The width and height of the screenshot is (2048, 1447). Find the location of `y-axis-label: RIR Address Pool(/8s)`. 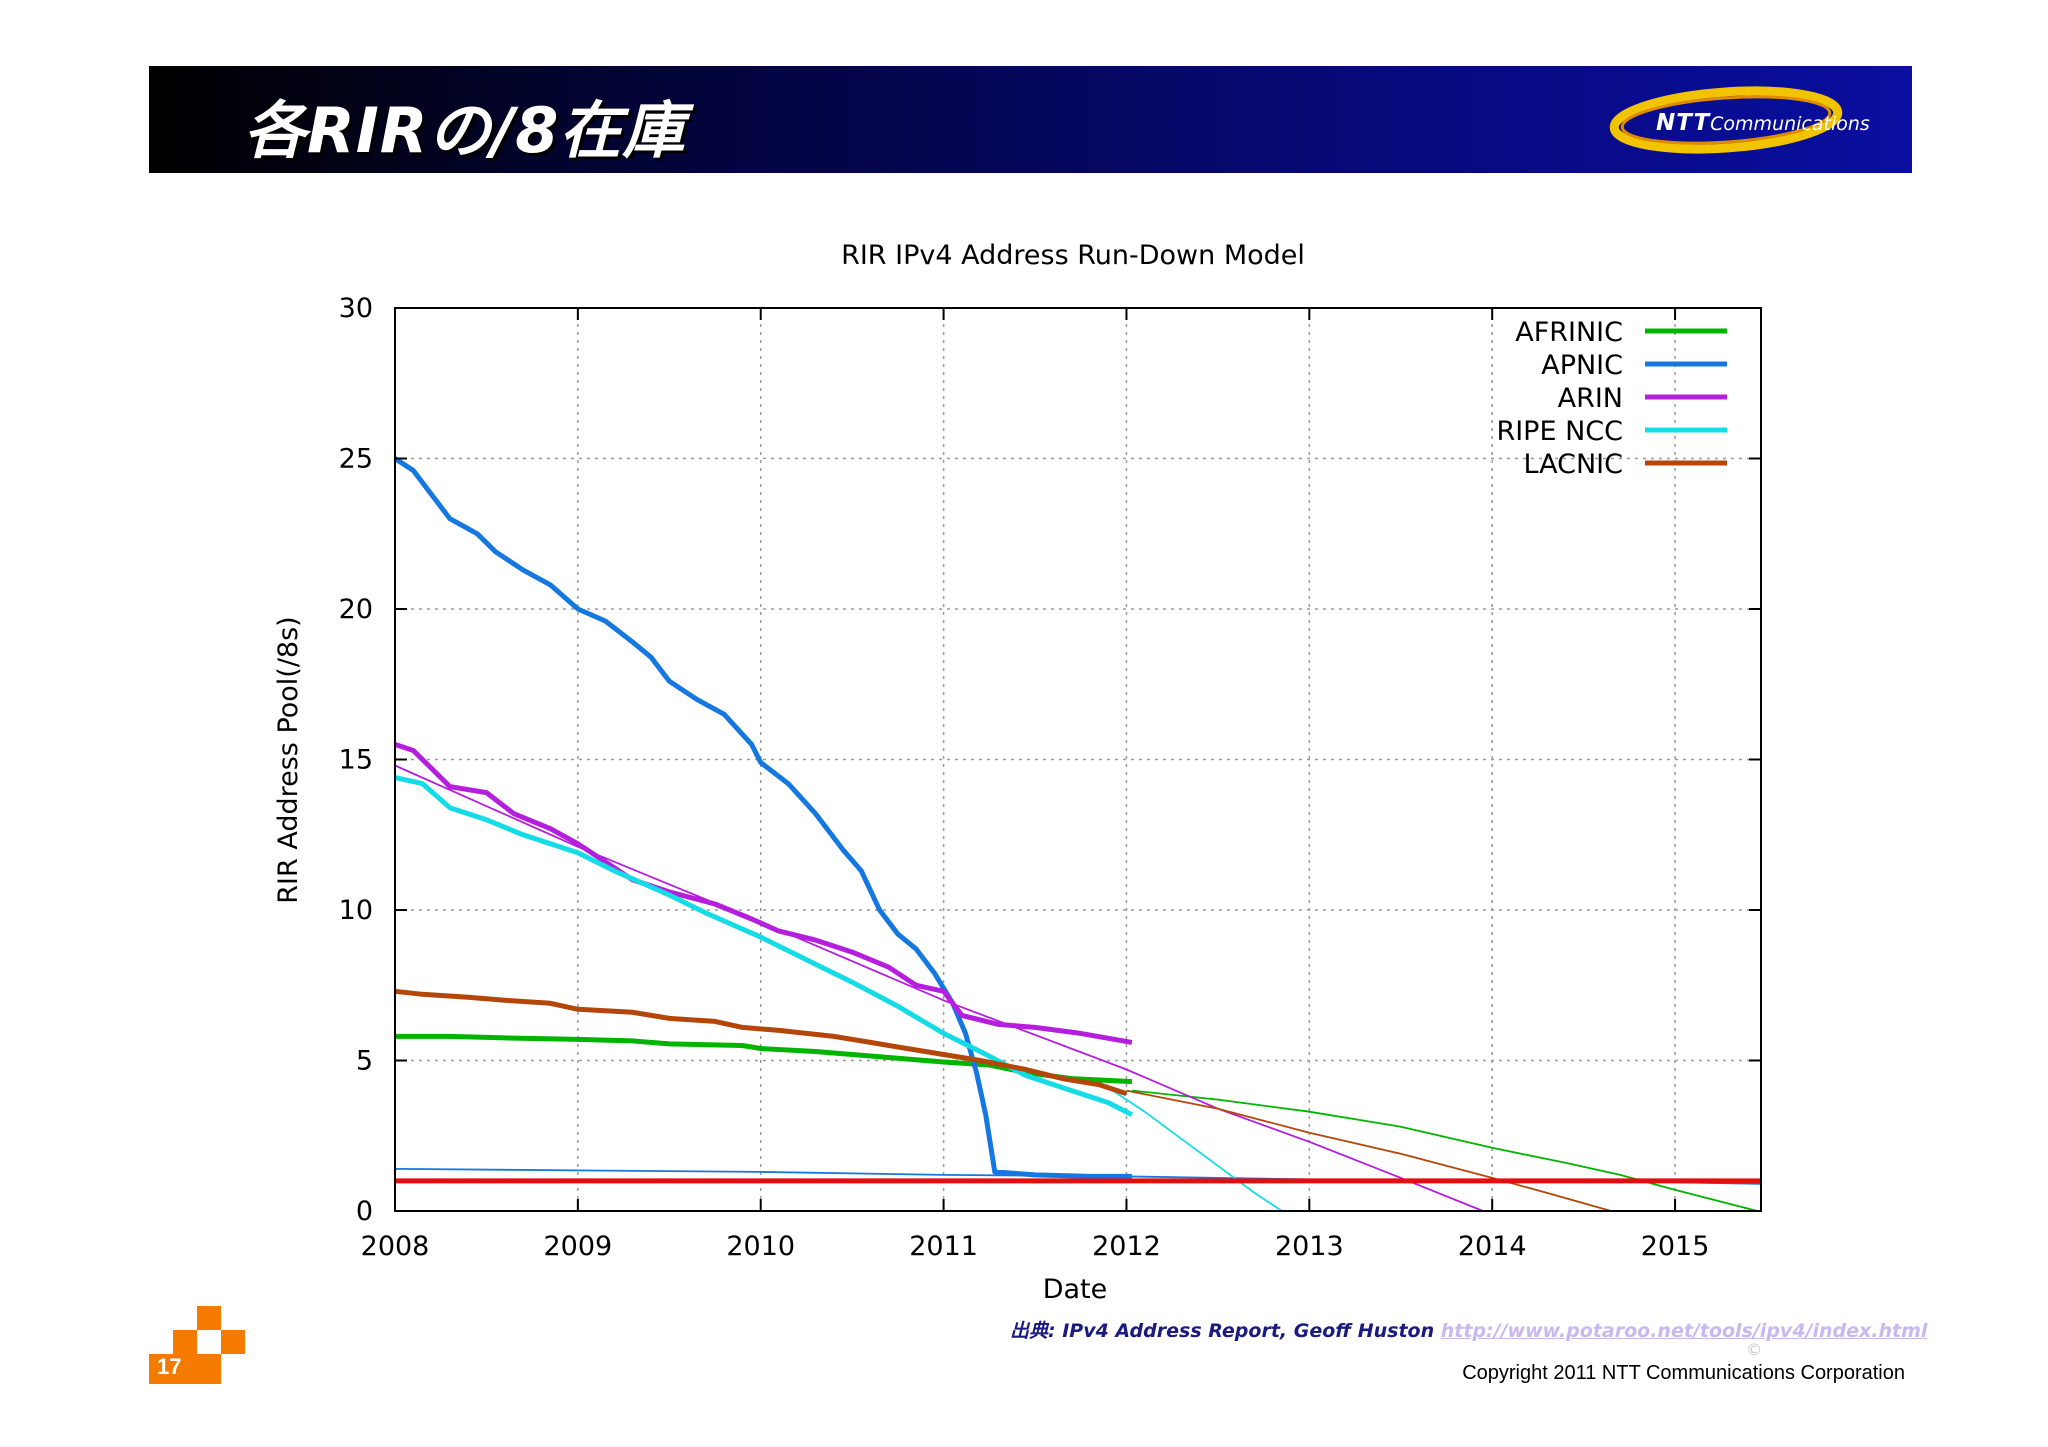

y-axis-label: RIR Address Pool(/8s) is located at coordinates (288, 759).